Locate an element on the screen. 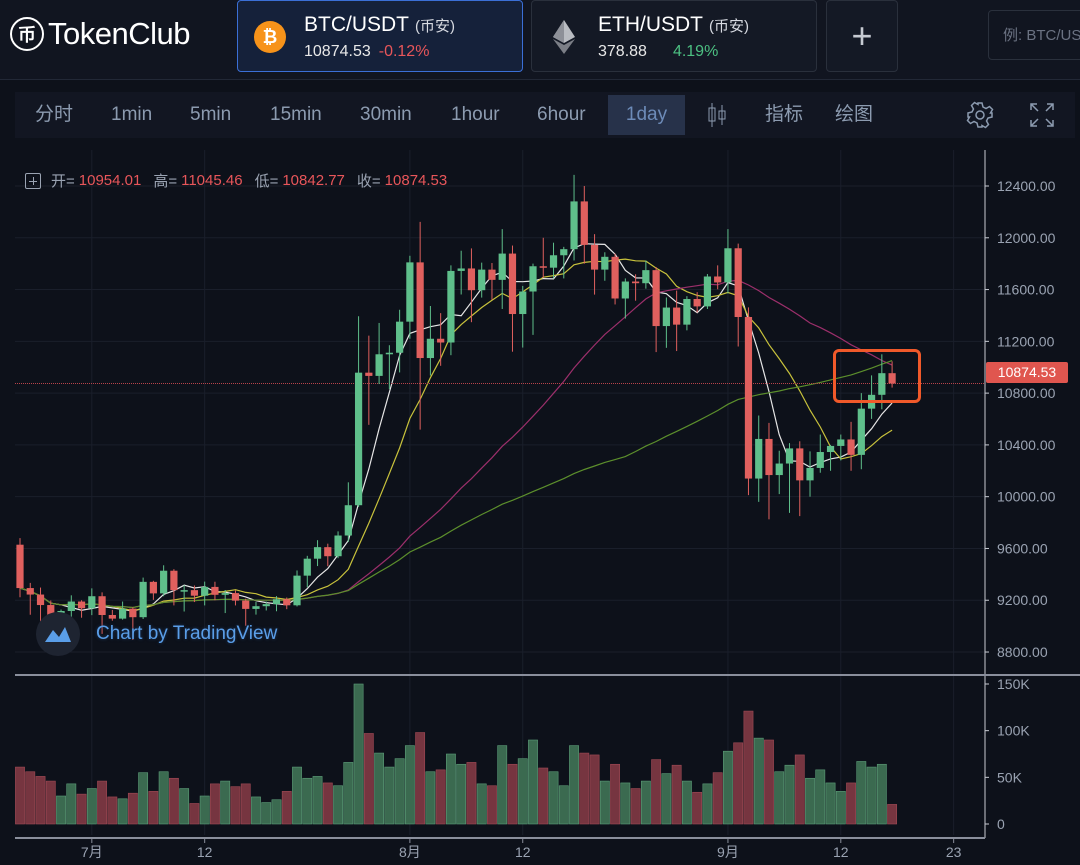 The height and width of the screenshot is (865, 1080). pair-price-row: 10874.53 -0.12% is located at coordinates (366, 52).